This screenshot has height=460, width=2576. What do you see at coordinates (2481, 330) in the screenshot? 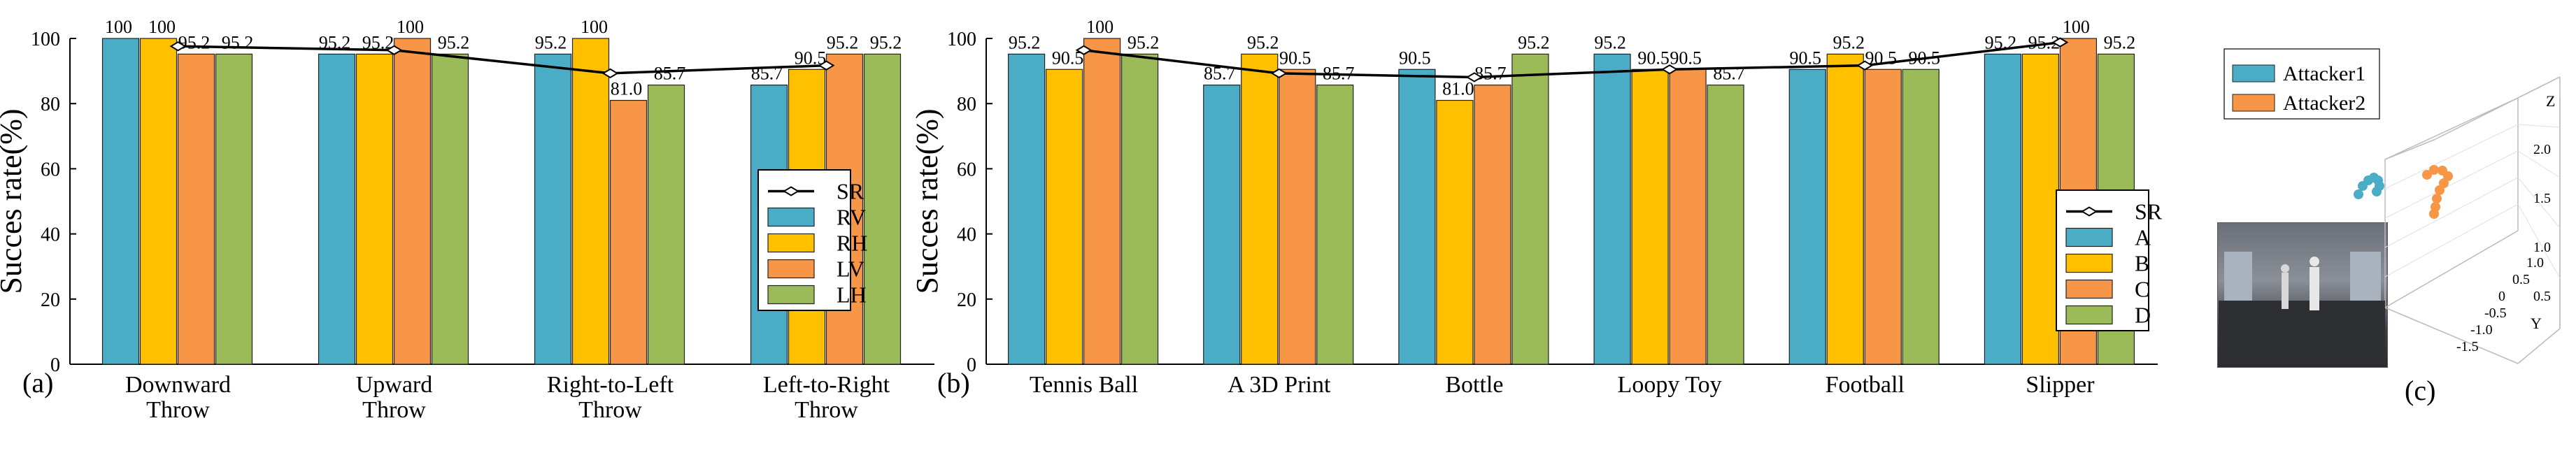
I see `y-tick-label: -1.0` at bounding box center [2481, 330].